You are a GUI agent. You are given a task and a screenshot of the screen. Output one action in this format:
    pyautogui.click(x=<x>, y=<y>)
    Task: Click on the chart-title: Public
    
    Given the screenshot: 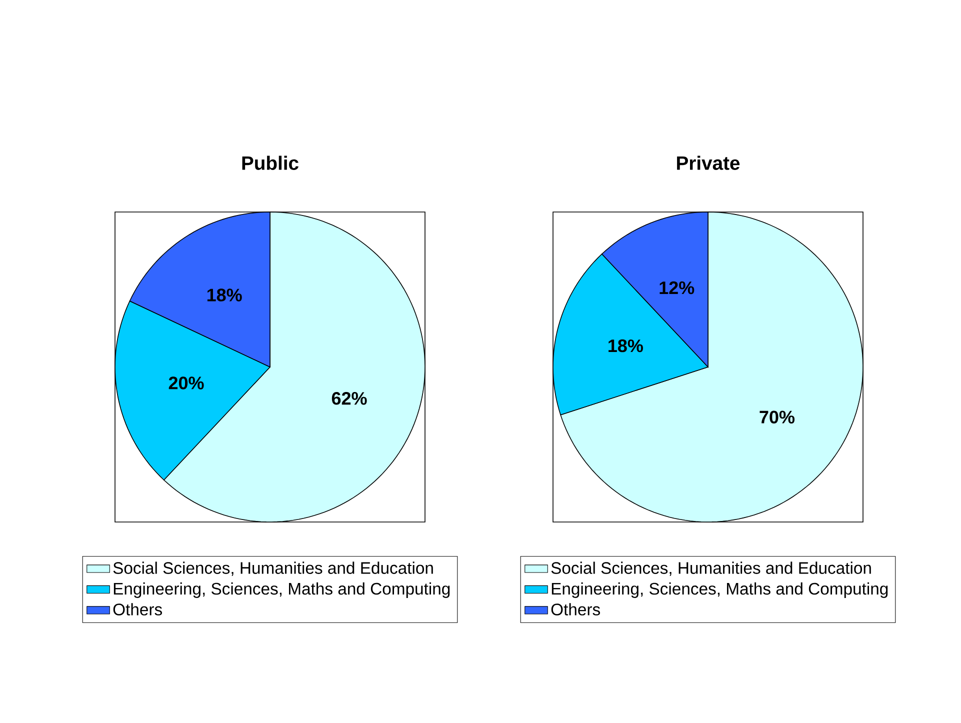 What is the action you would take?
    pyautogui.click(x=270, y=163)
    